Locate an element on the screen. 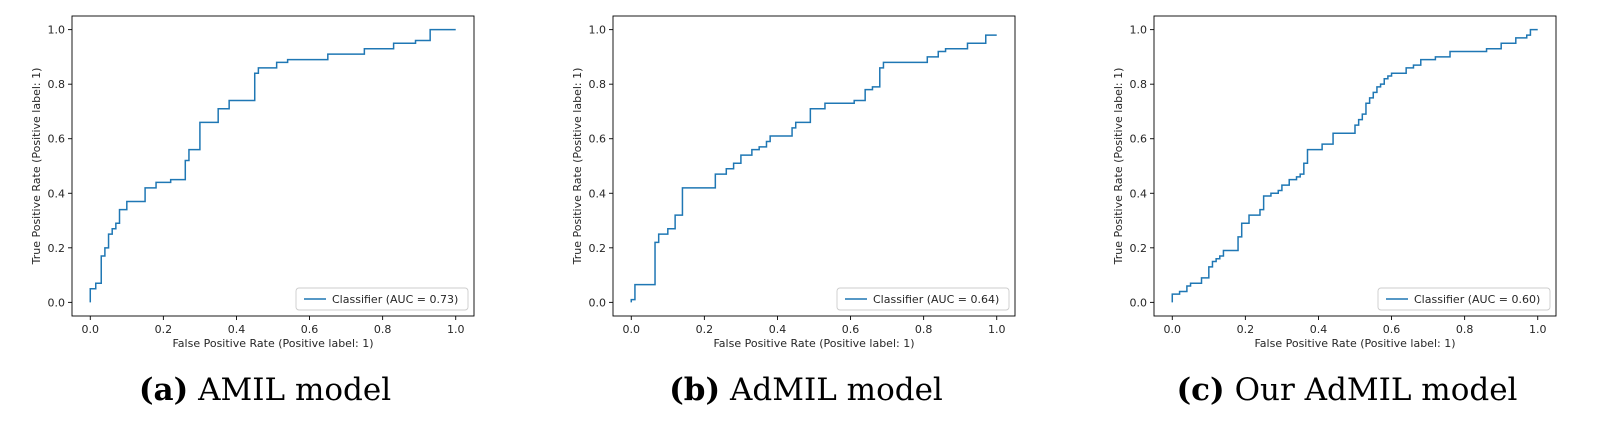 The width and height of the screenshot is (1612, 434). caption-c: (c) Our AdMIL model is located at coordinates (1347, 390).